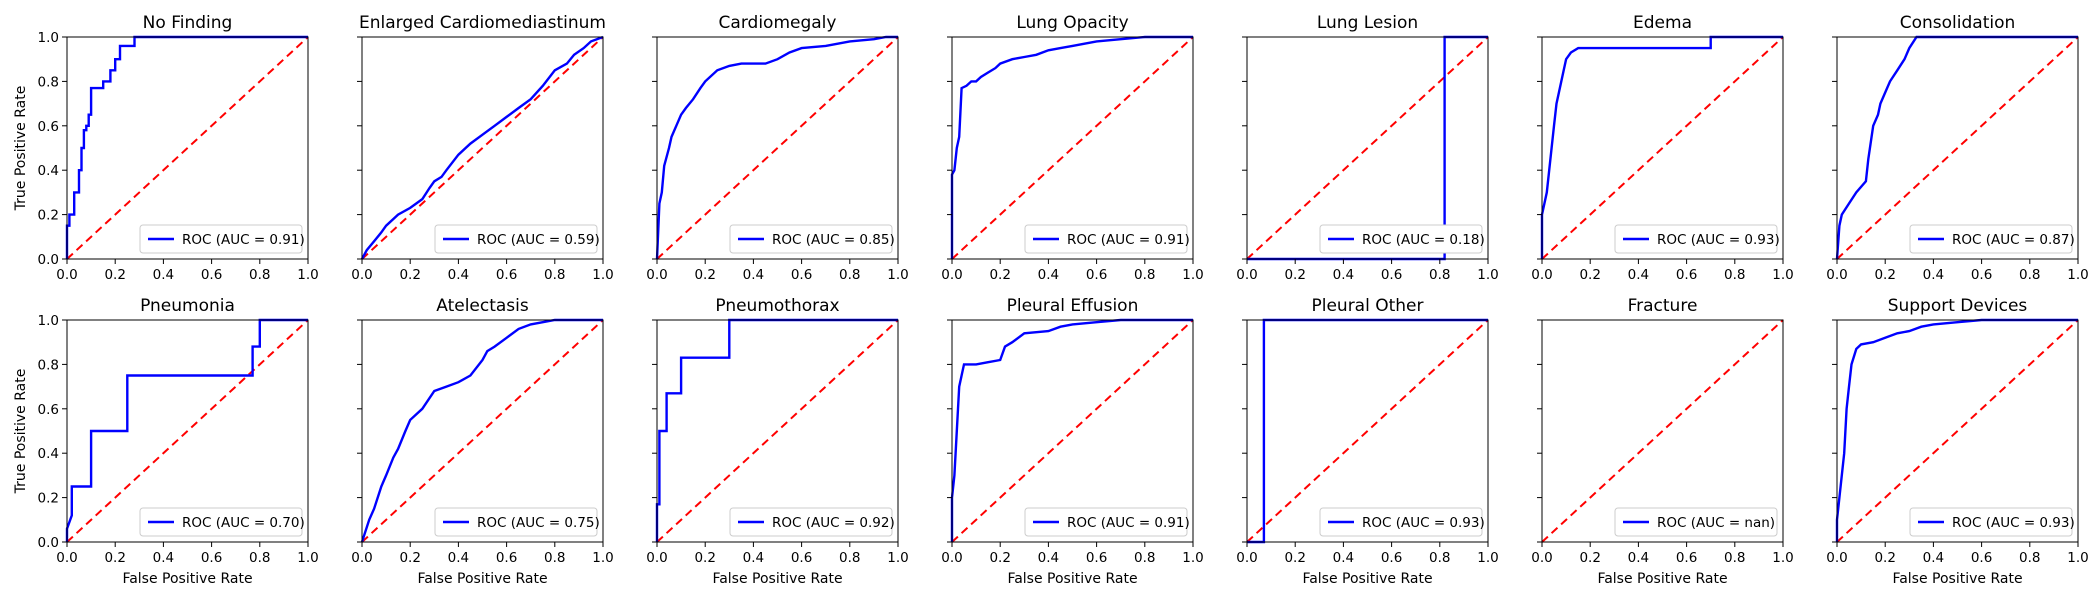 Image resolution: width=2100 pixels, height=600 pixels. What do you see at coordinates (538, 523) in the screenshot?
I see `legend-label: ROC (AUC = 0.75)` at bounding box center [538, 523].